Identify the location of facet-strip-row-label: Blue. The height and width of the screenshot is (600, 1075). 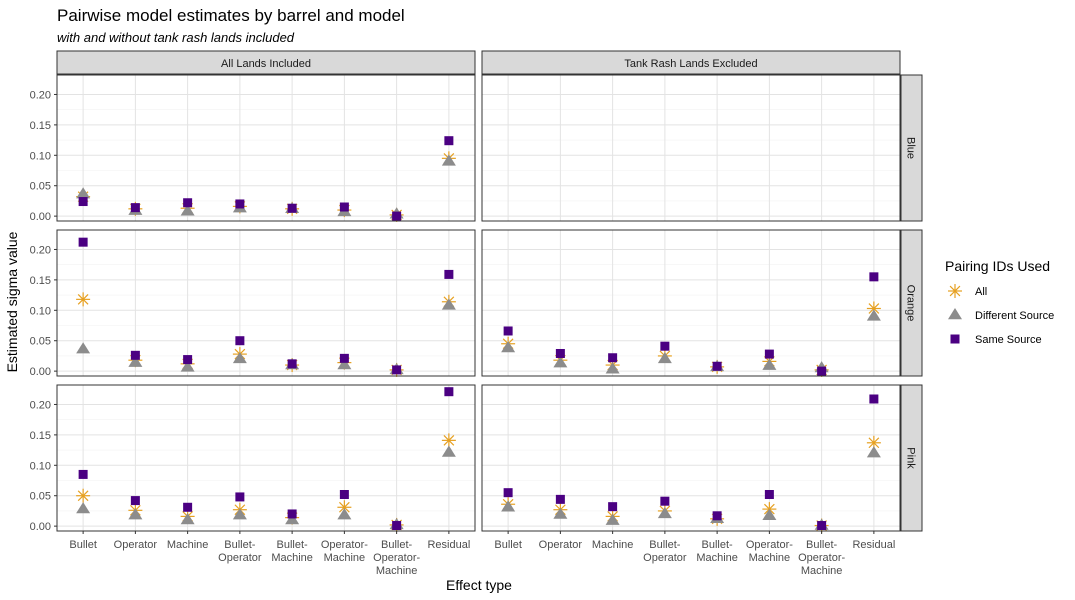
(911, 148).